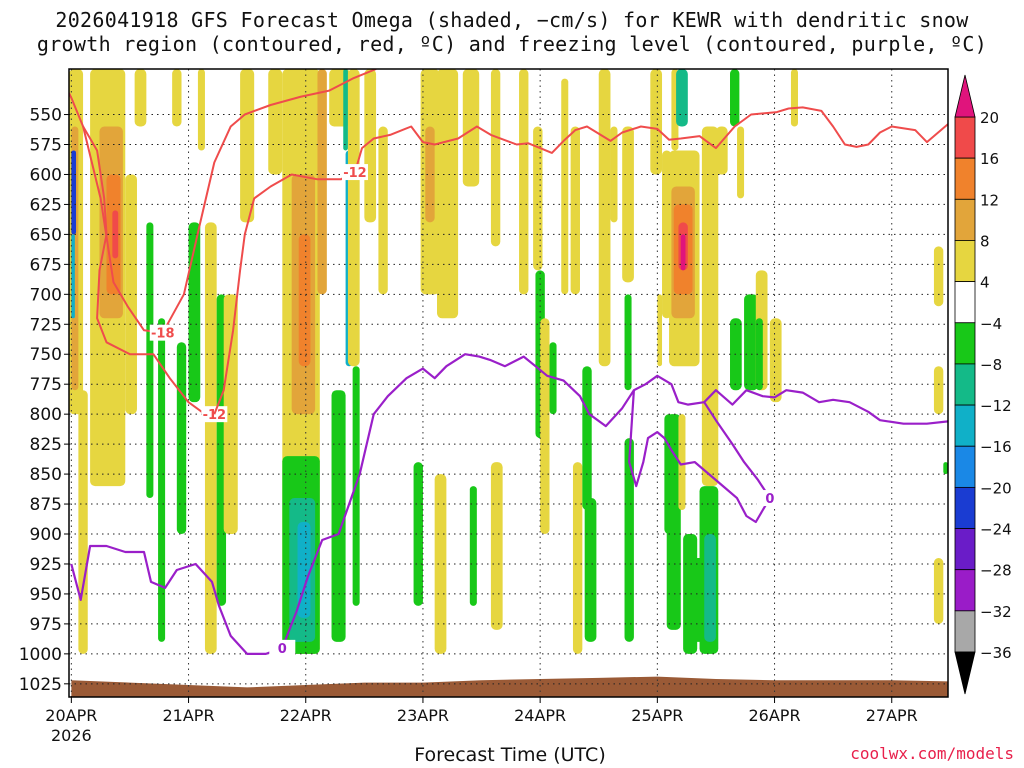 This screenshot has width=1024, height=768. What do you see at coordinates (71, 715) in the screenshot?
I see `x-tick-label: 20APR` at bounding box center [71, 715].